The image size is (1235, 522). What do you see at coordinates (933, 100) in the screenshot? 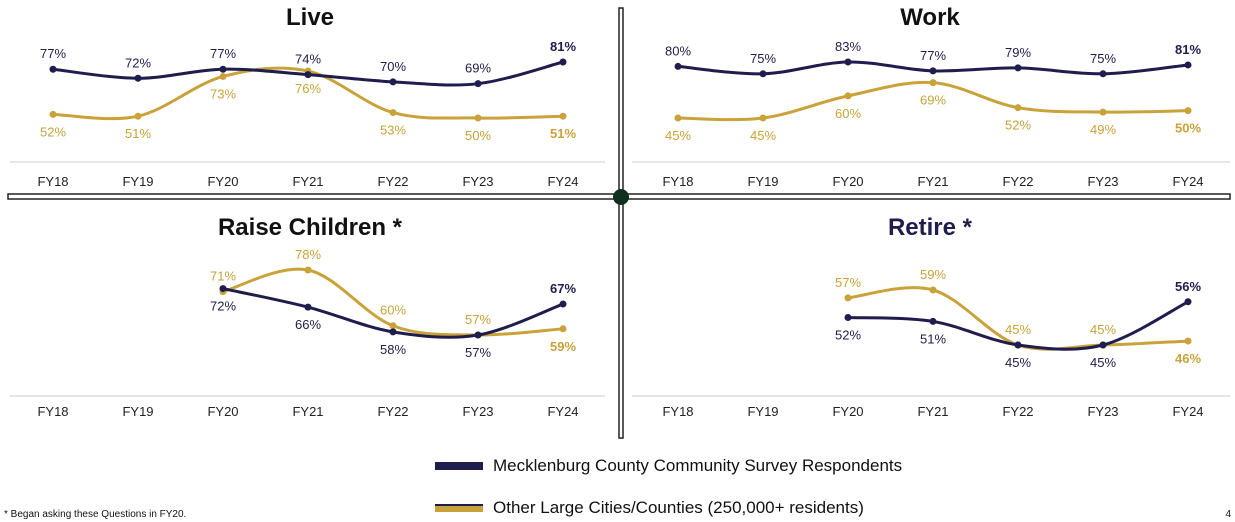
I see `data-label-other: 69%` at bounding box center [933, 100].